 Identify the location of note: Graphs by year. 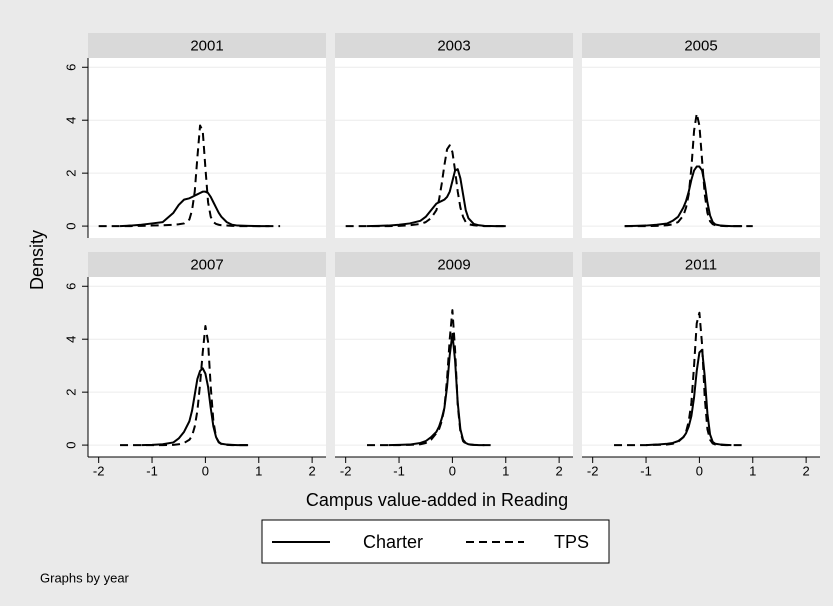
(85, 577).